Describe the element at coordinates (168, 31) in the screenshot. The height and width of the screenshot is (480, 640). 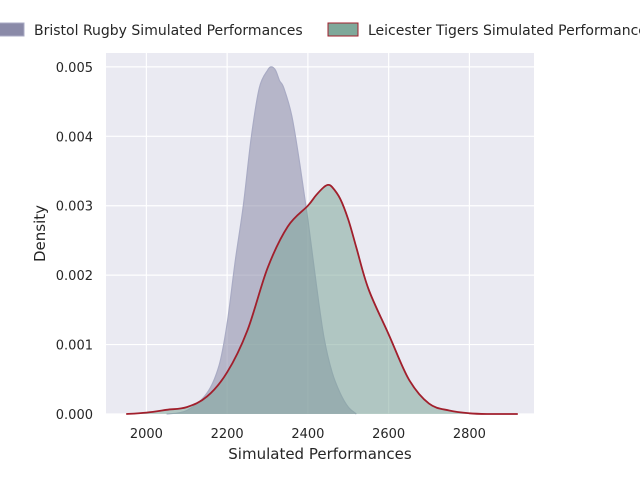
I see `legend-label: Bristol Rugby Simulated Performances` at that location.